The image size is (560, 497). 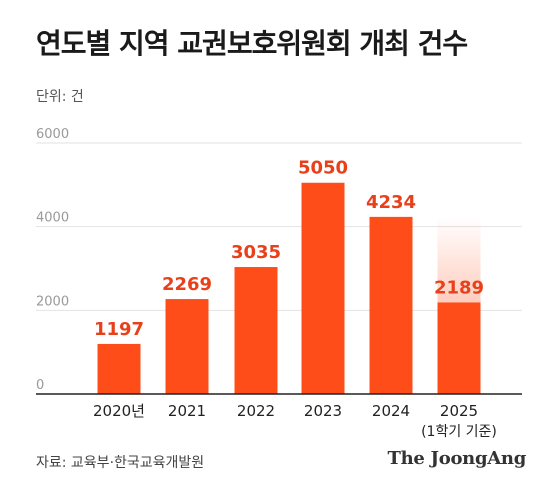 I want to click on bar-value-label: 1197, so click(x=119, y=329).